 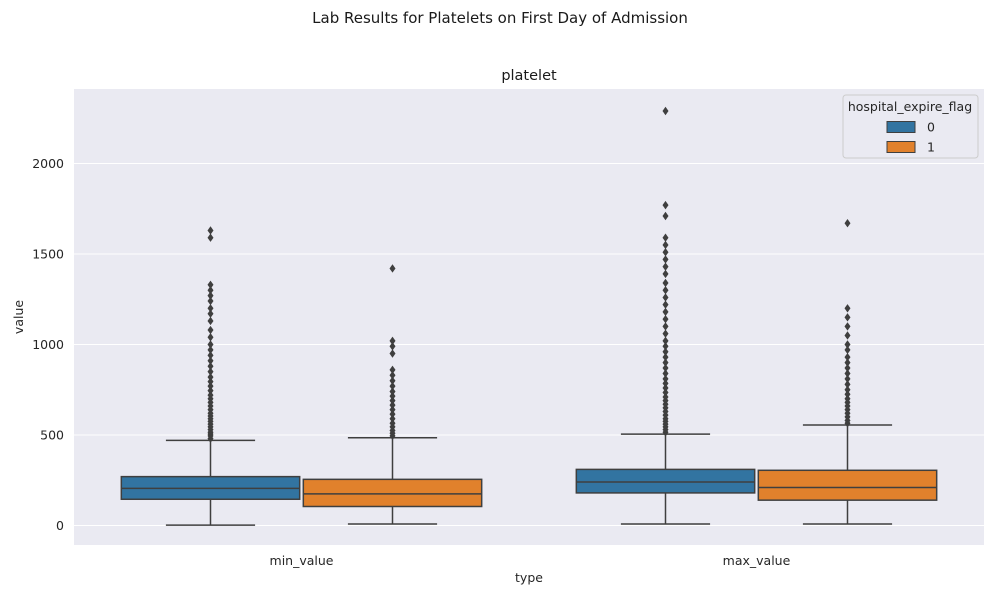 I want to click on y-tick-label: 1500, so click(x=48, y=254).